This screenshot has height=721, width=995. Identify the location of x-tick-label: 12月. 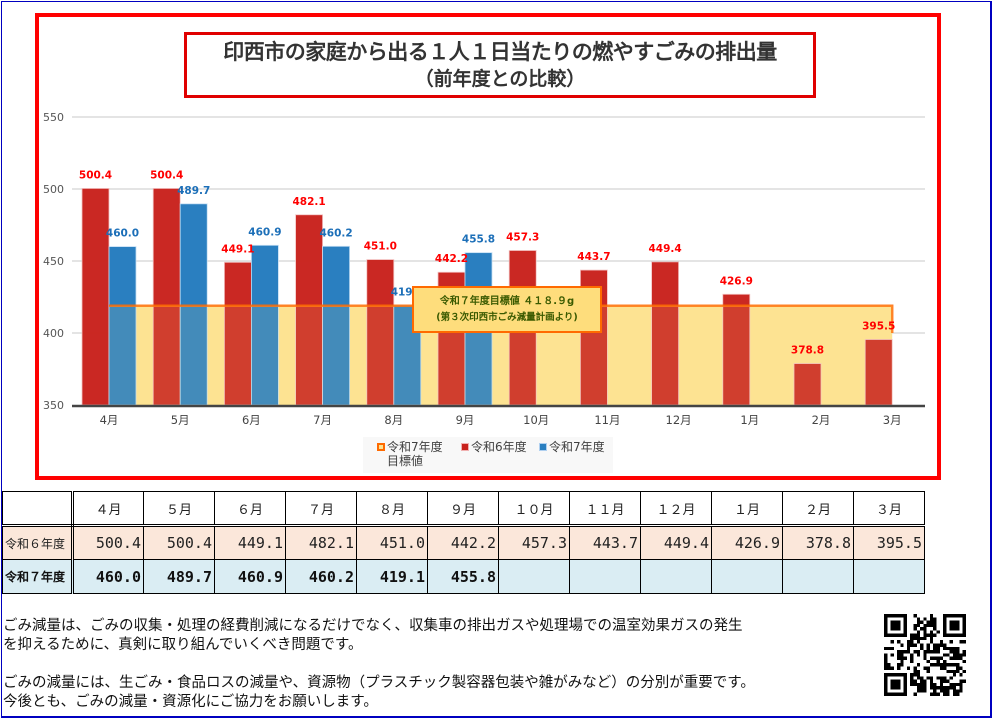
(679, 420).